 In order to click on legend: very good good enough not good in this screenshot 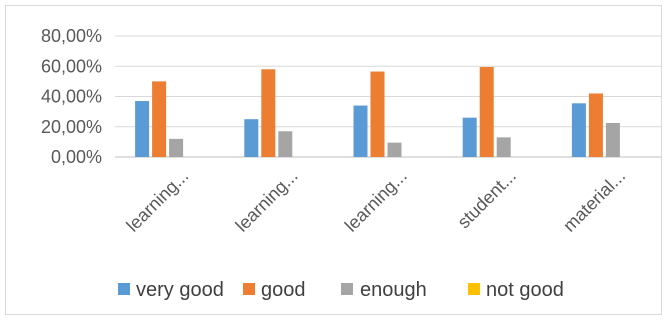, I will do `click(341, 290)`.